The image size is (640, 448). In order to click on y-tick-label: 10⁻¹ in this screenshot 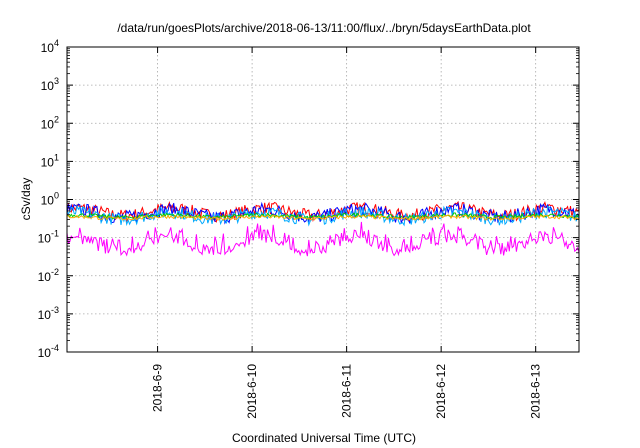, I will do `click(48, 237)`.